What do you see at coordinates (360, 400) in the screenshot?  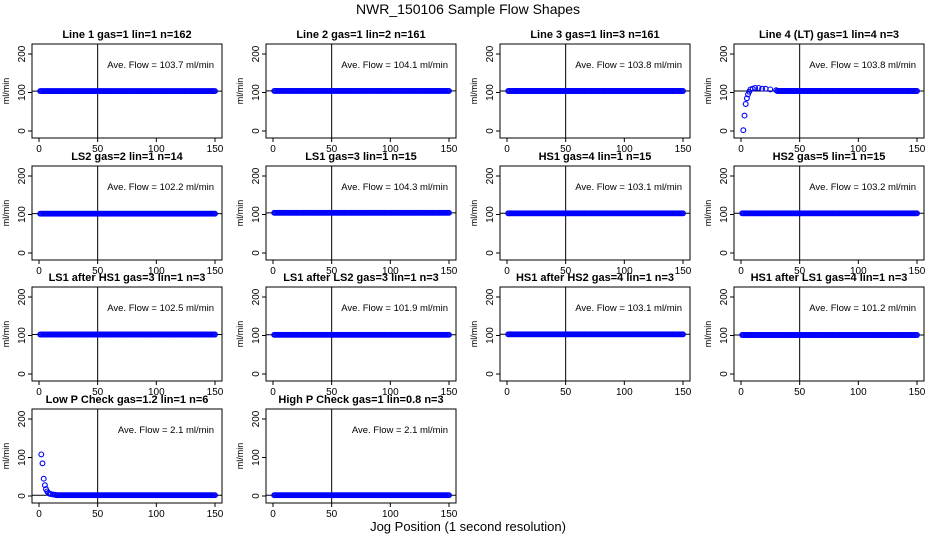 I see `panel-title: High P Check gas=1 lin=0.8 n=3` at bounding box center [360, 400].